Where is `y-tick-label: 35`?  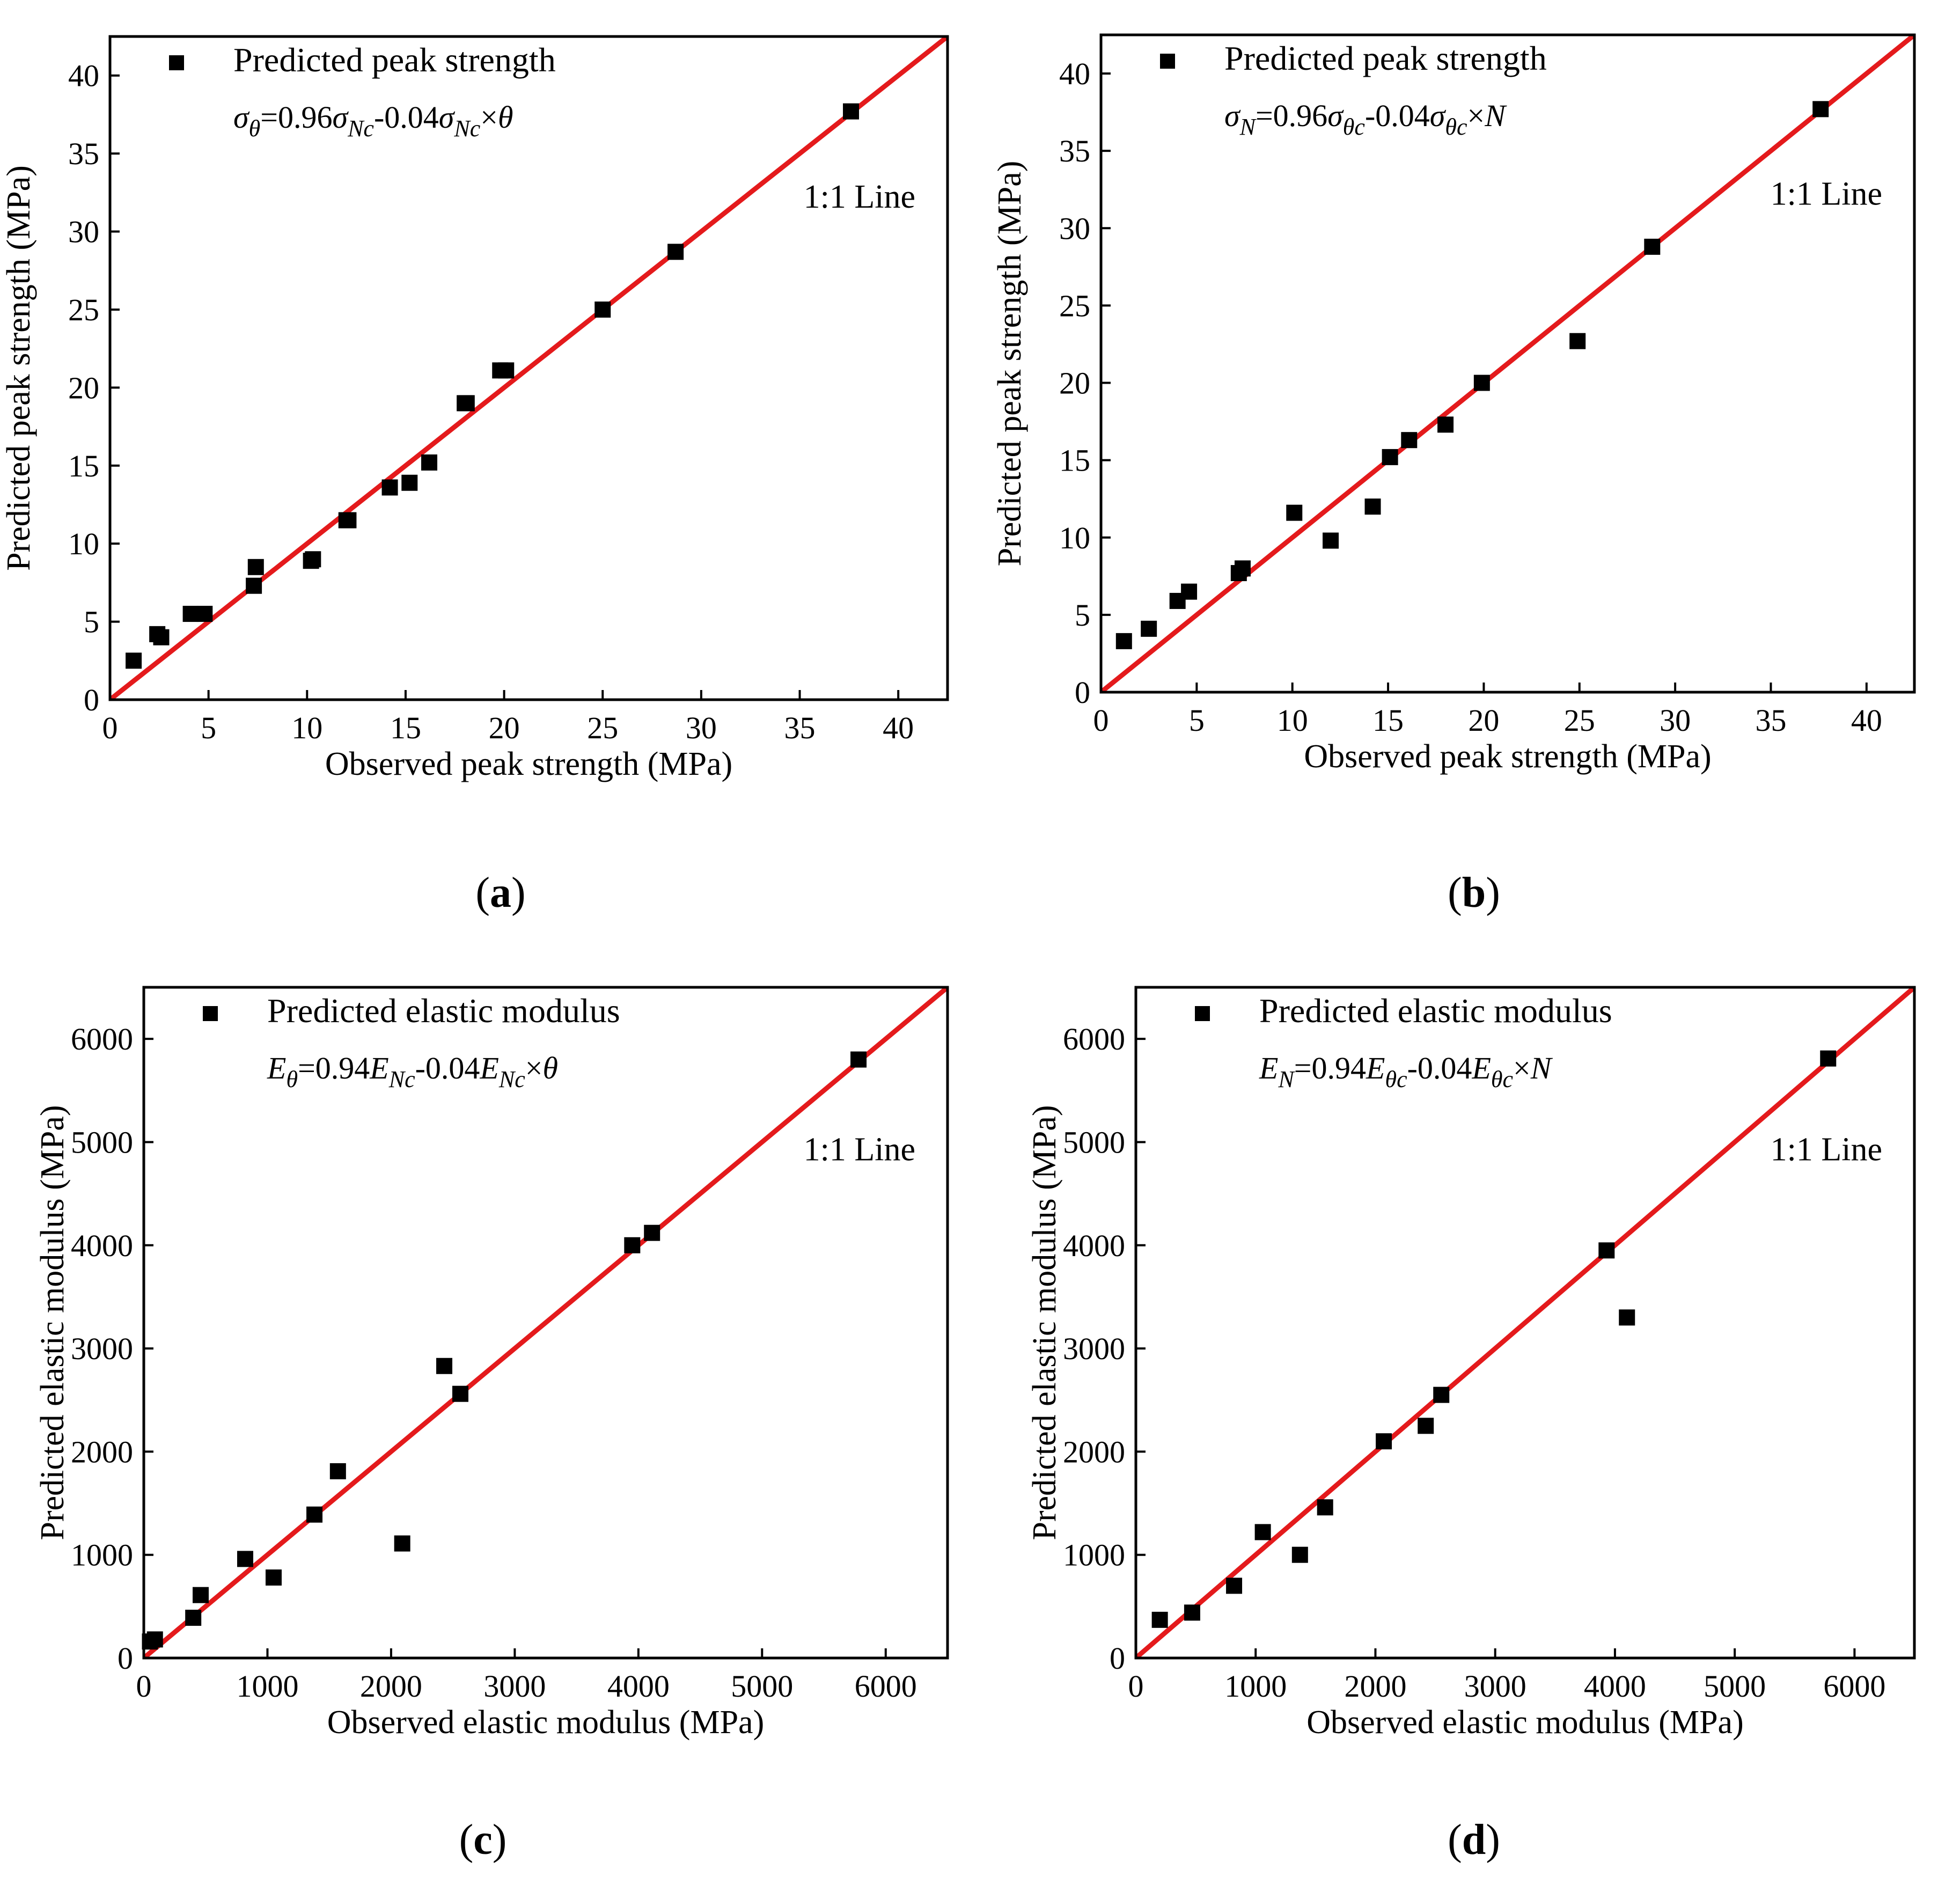 y-tick-label: 35 is located at coordinates (1074, 151).